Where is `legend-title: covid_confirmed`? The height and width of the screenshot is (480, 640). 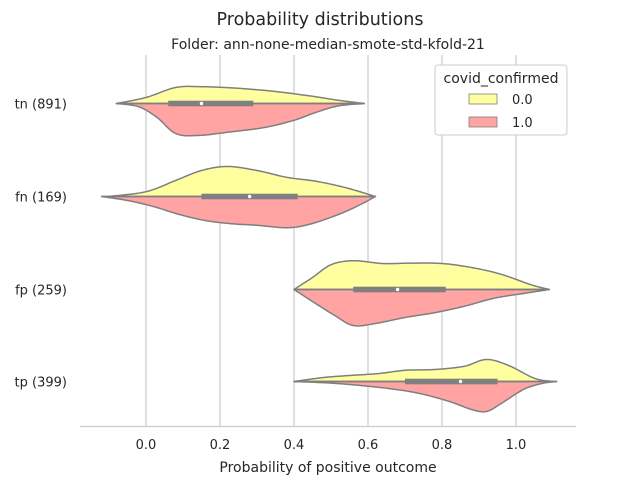
legend-title: covid_confirmed is located at coordinates (501, 79).